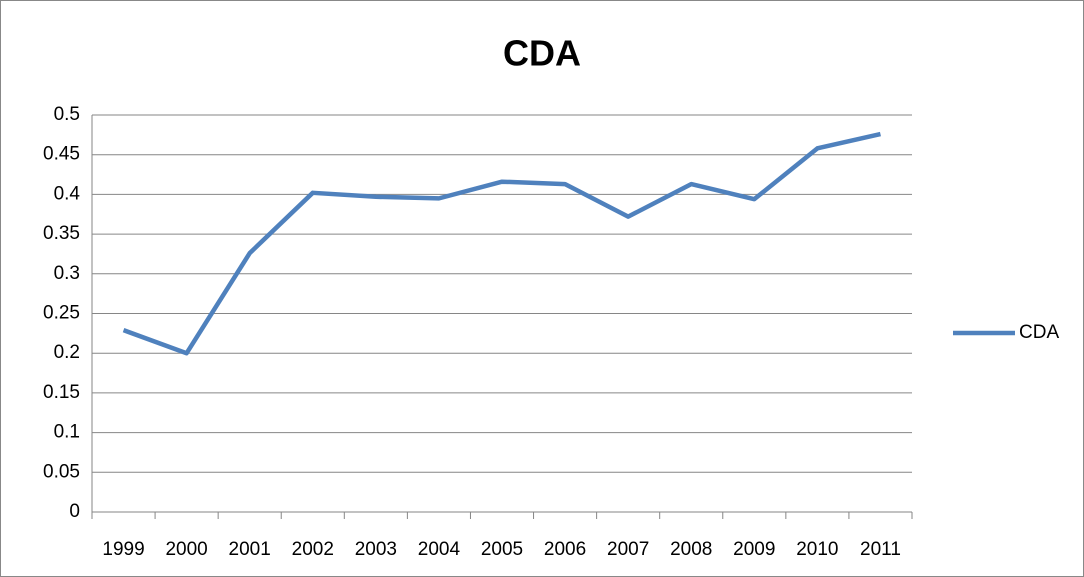  I want to click on x-tick-label: 2008, so click(691, 549).